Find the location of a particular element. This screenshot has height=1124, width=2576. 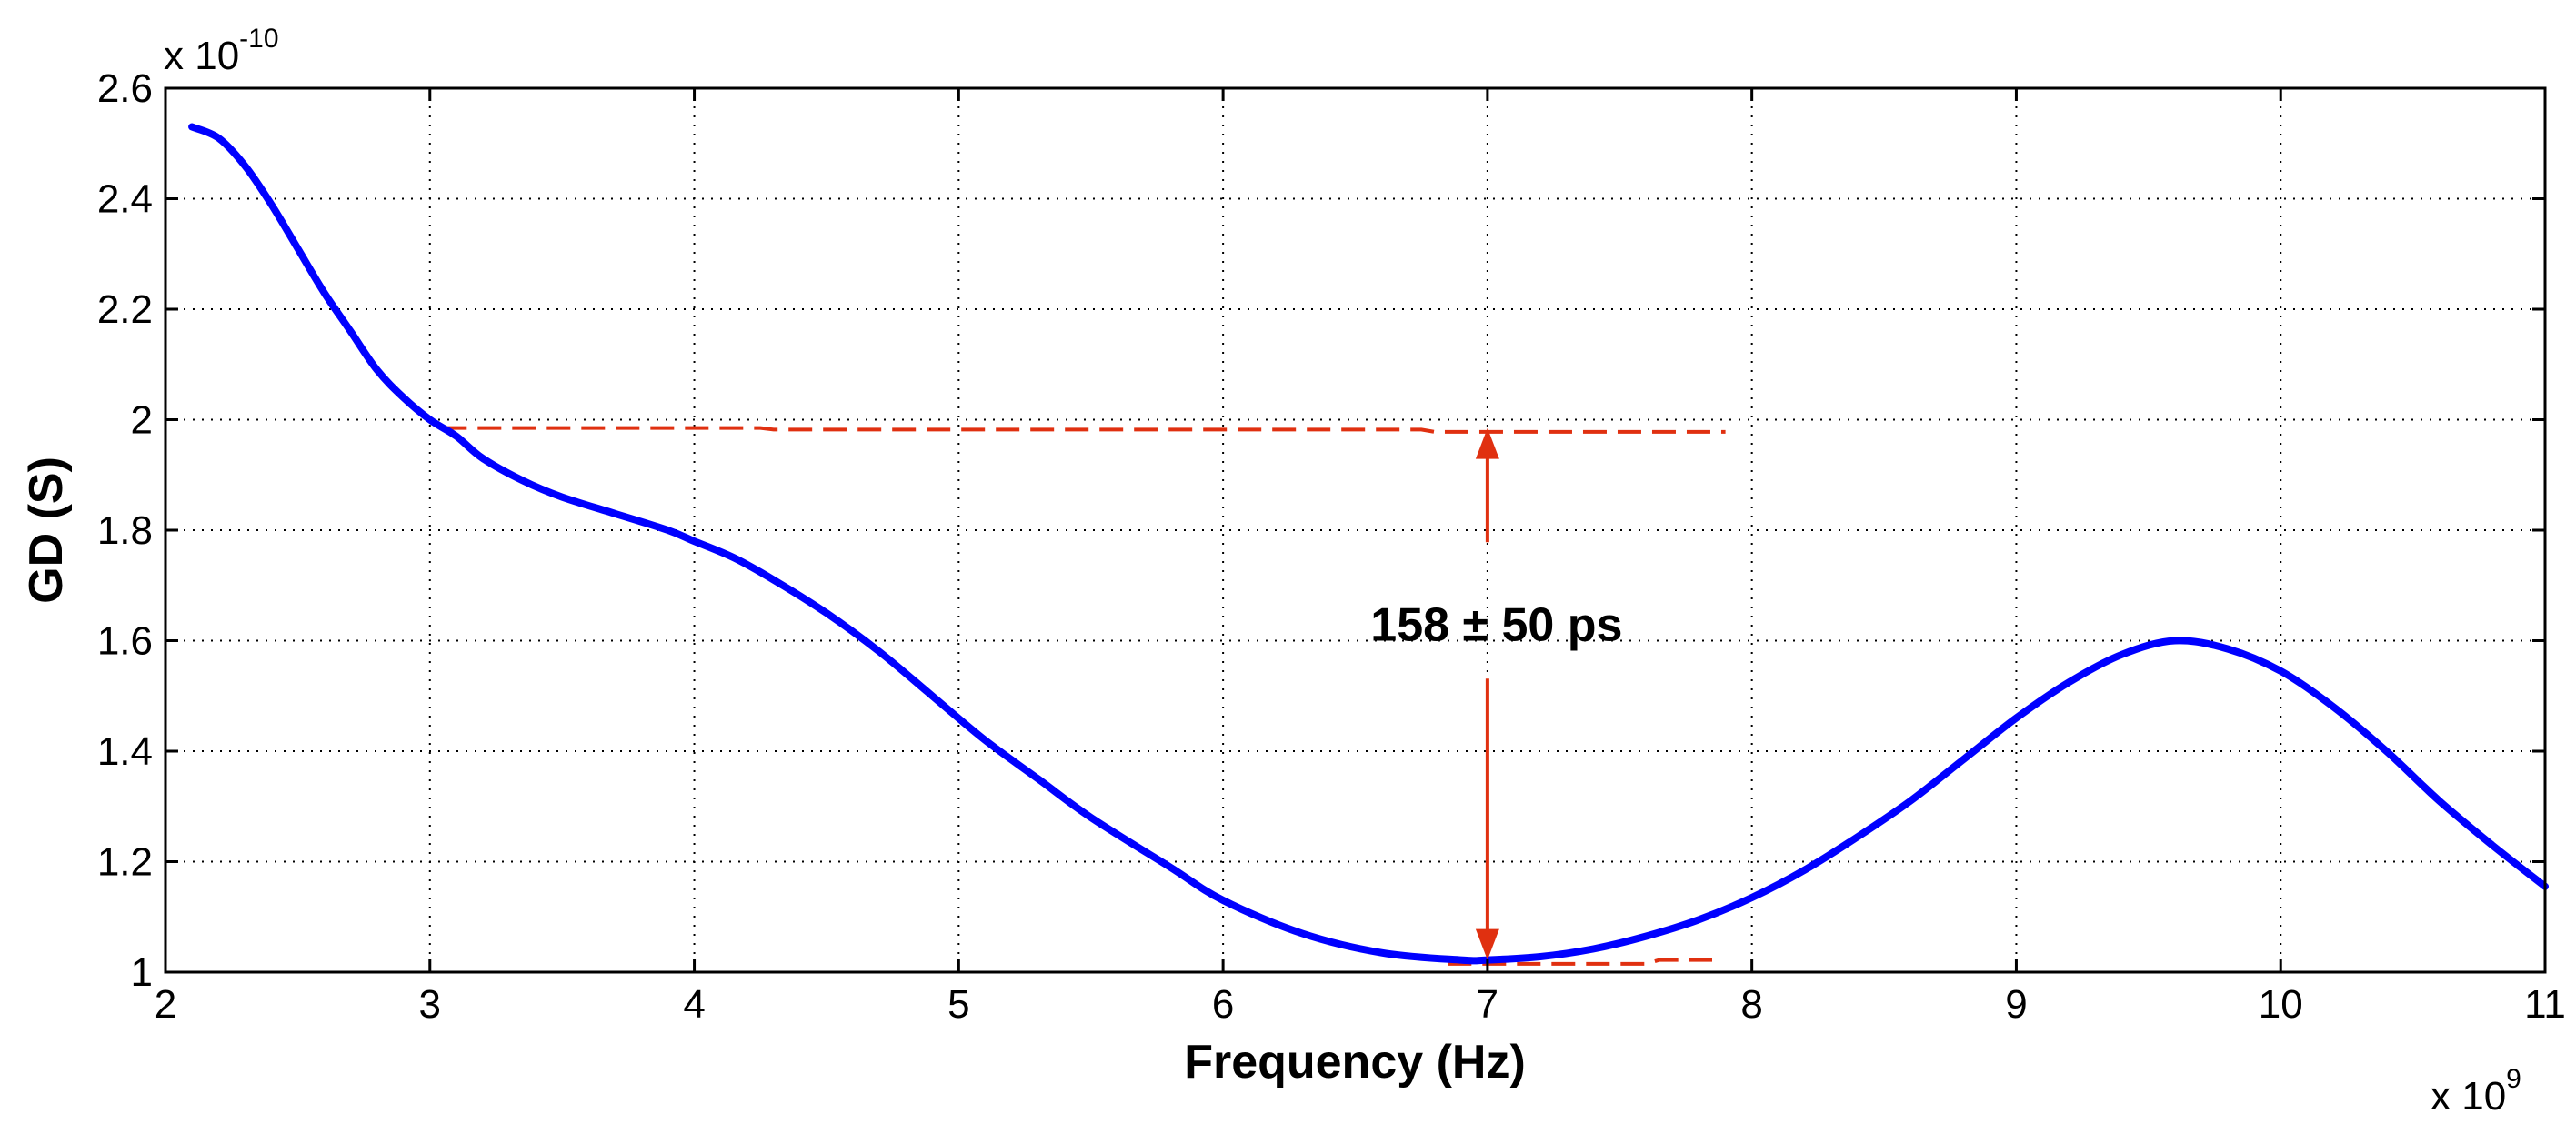

x-tick-label: 3 is located at coordinates (430, 1004).